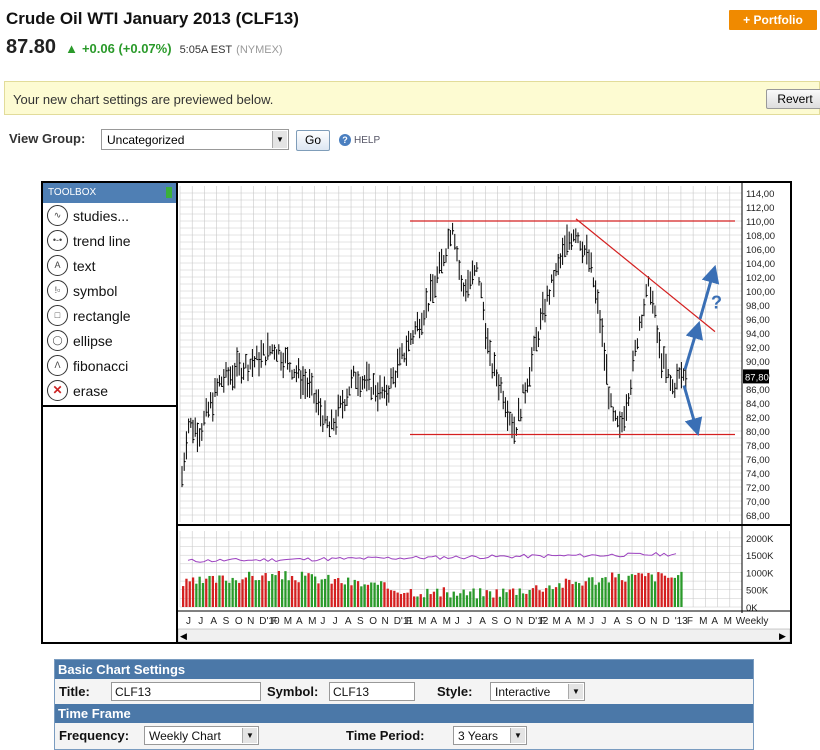 The height and width of the screenshot is (750, 820). Describe the element at coordinates (760, 292) in the screenshot. I see `price-tick-label: 100,00` at that location.